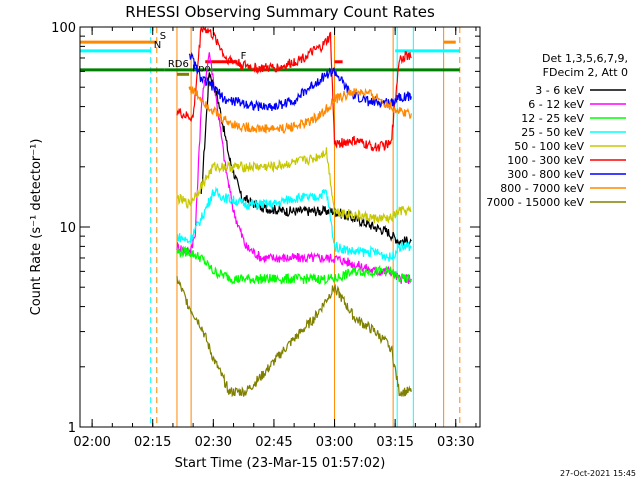  What do you see at coordinates (556, 104) in the screenshot?
I see `legend-entry-label-2: 6 - 12 keV` at bounding box center [556, 104].